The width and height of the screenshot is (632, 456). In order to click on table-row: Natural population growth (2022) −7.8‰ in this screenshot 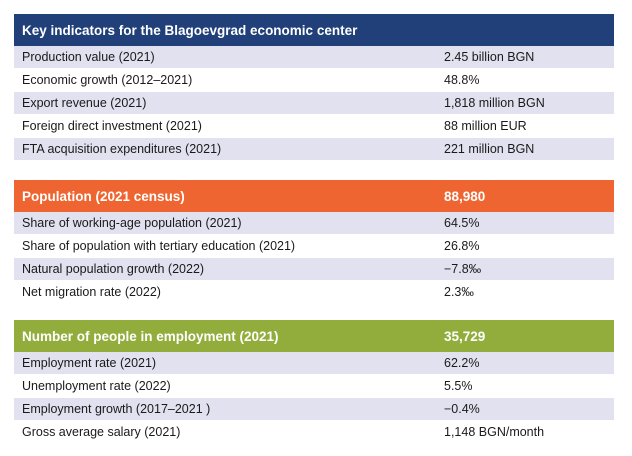, I will do `click(314, 269)`.